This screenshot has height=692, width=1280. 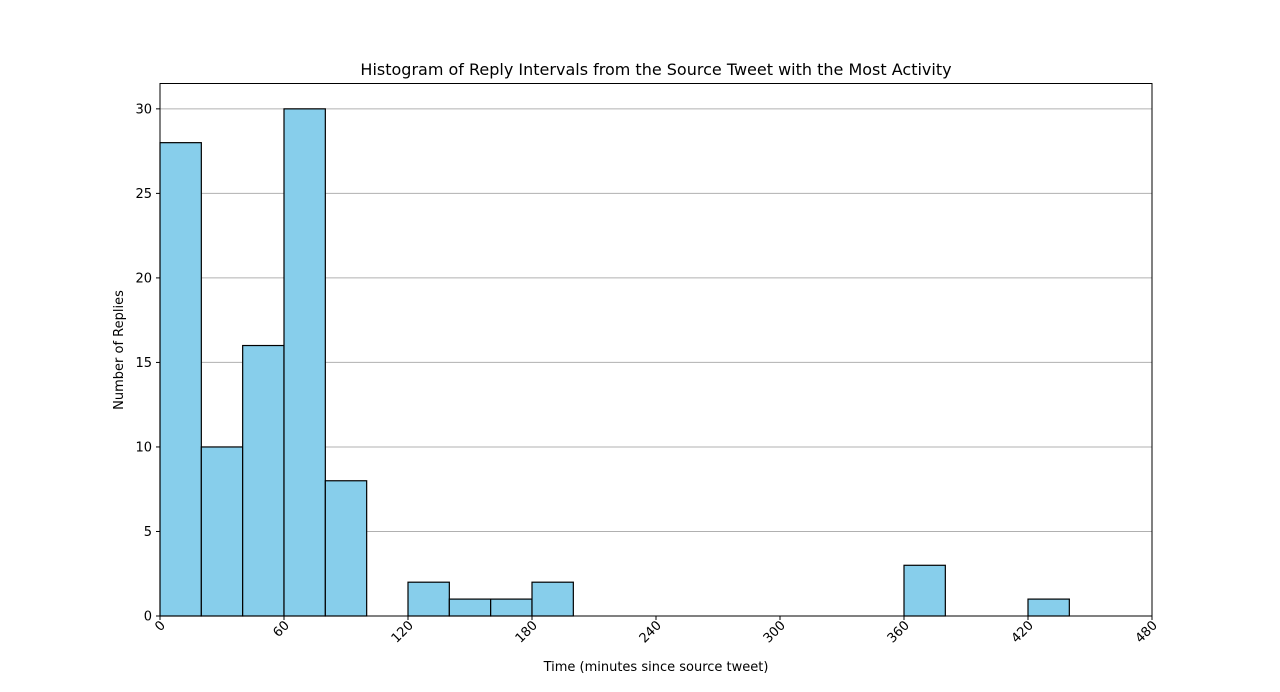 I want to click on x-tick-label: 420, so click(x=1023, y=632).